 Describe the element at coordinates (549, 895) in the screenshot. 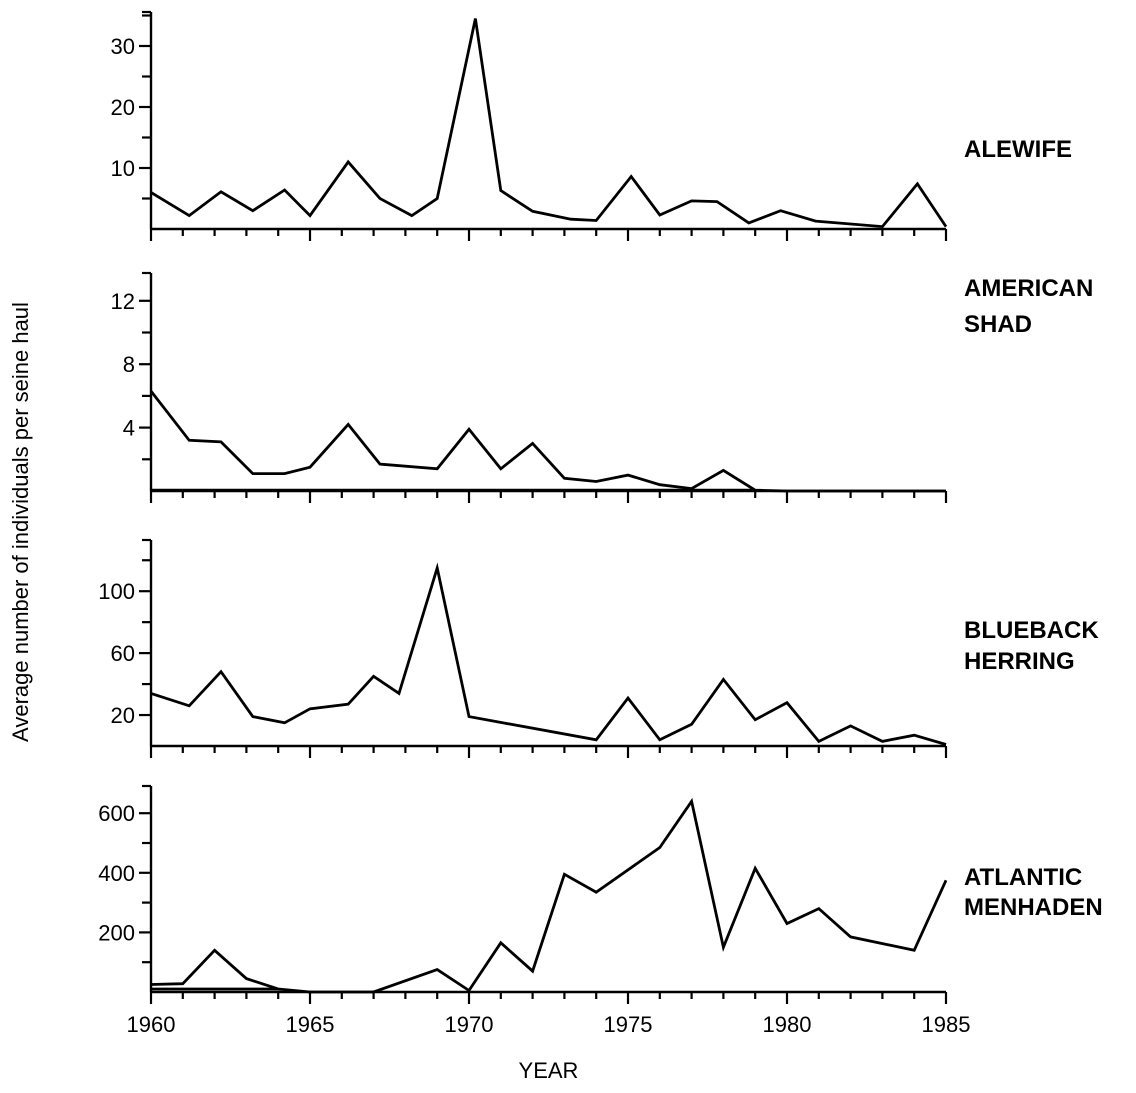

I see `series-line-atlantic-menhaden` at that location.